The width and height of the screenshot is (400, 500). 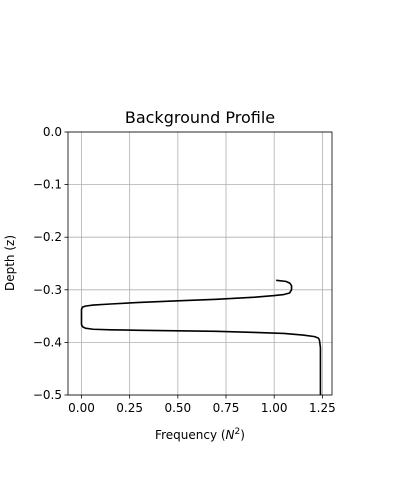 I want to click on y-tick-label: 0.0, so click(x=52, y=132).